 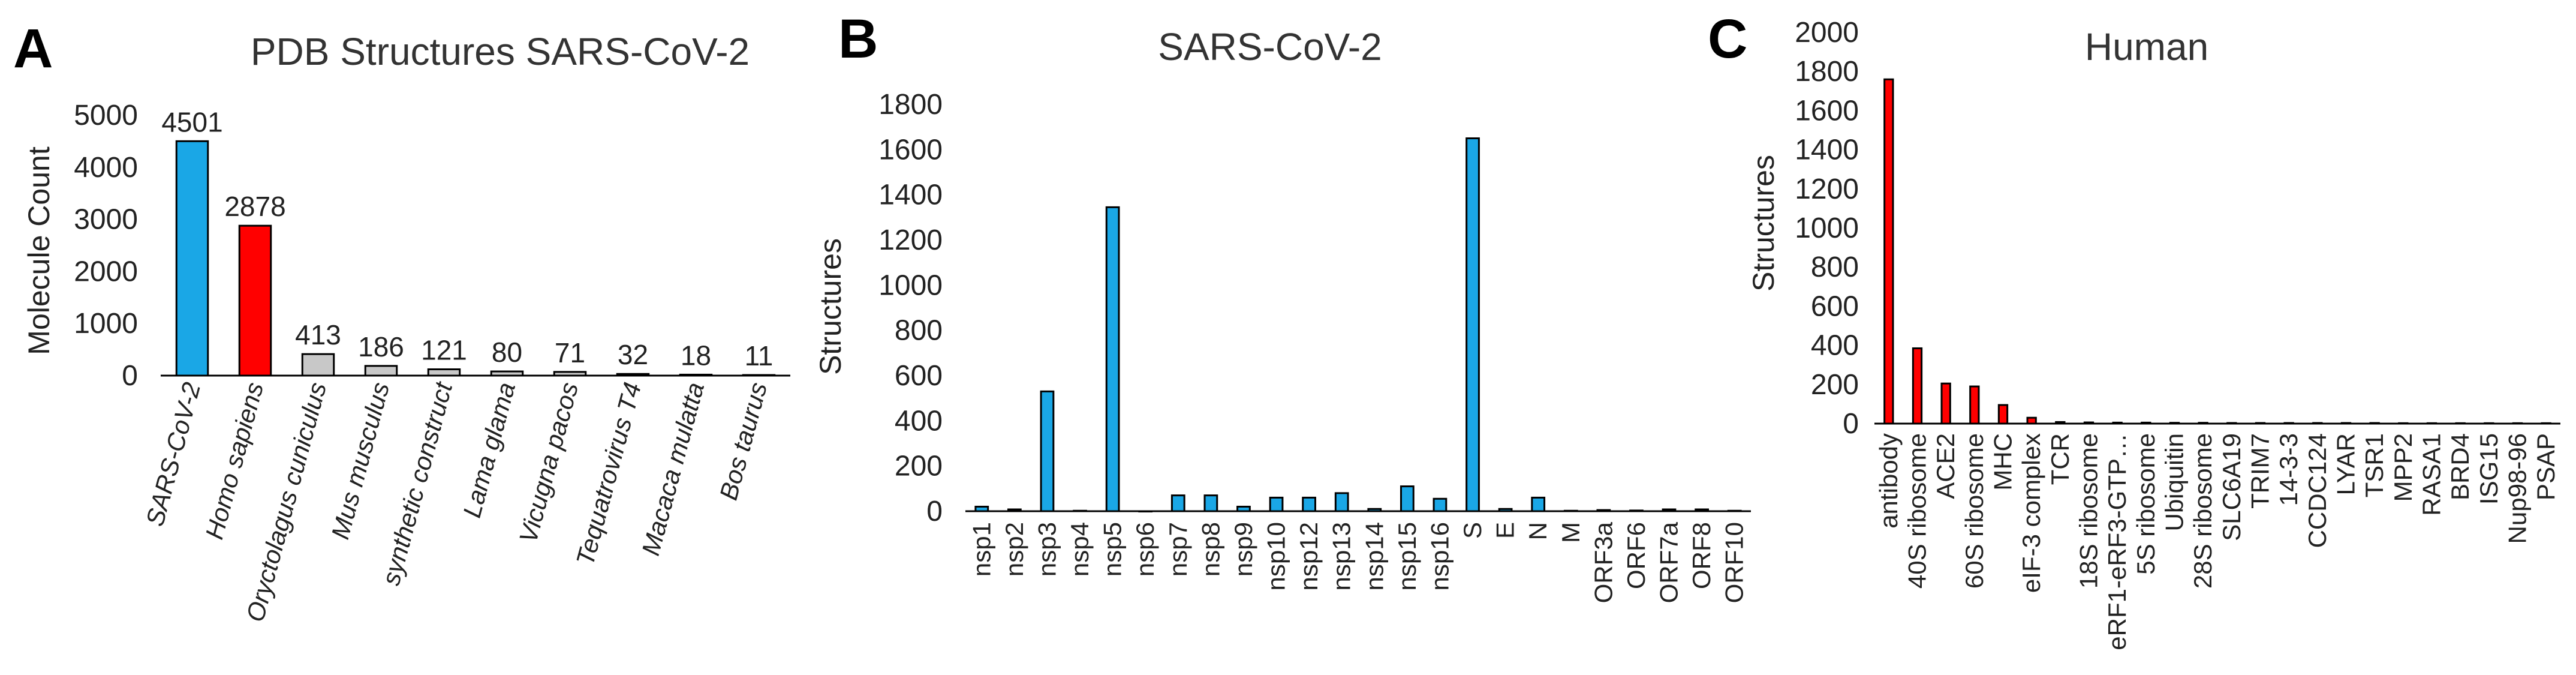 I want to click on panel-a-title: PDB Structures SARS-CoV-2, so click(x=500, y=52).